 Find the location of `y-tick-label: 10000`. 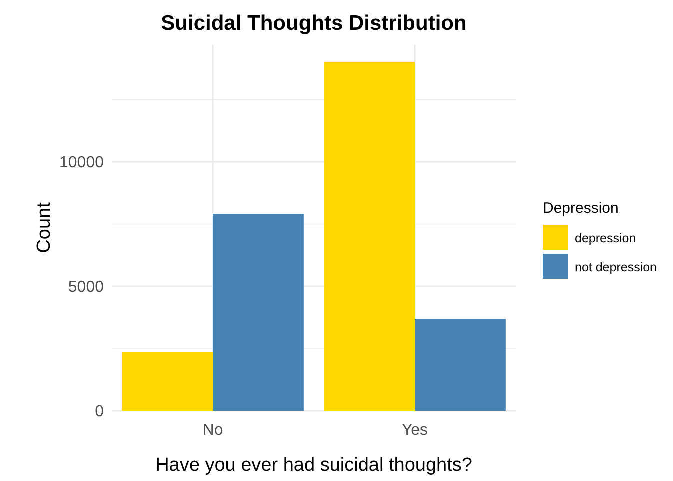

y-tick-label: 10000 is located at coordinates (82, 163).